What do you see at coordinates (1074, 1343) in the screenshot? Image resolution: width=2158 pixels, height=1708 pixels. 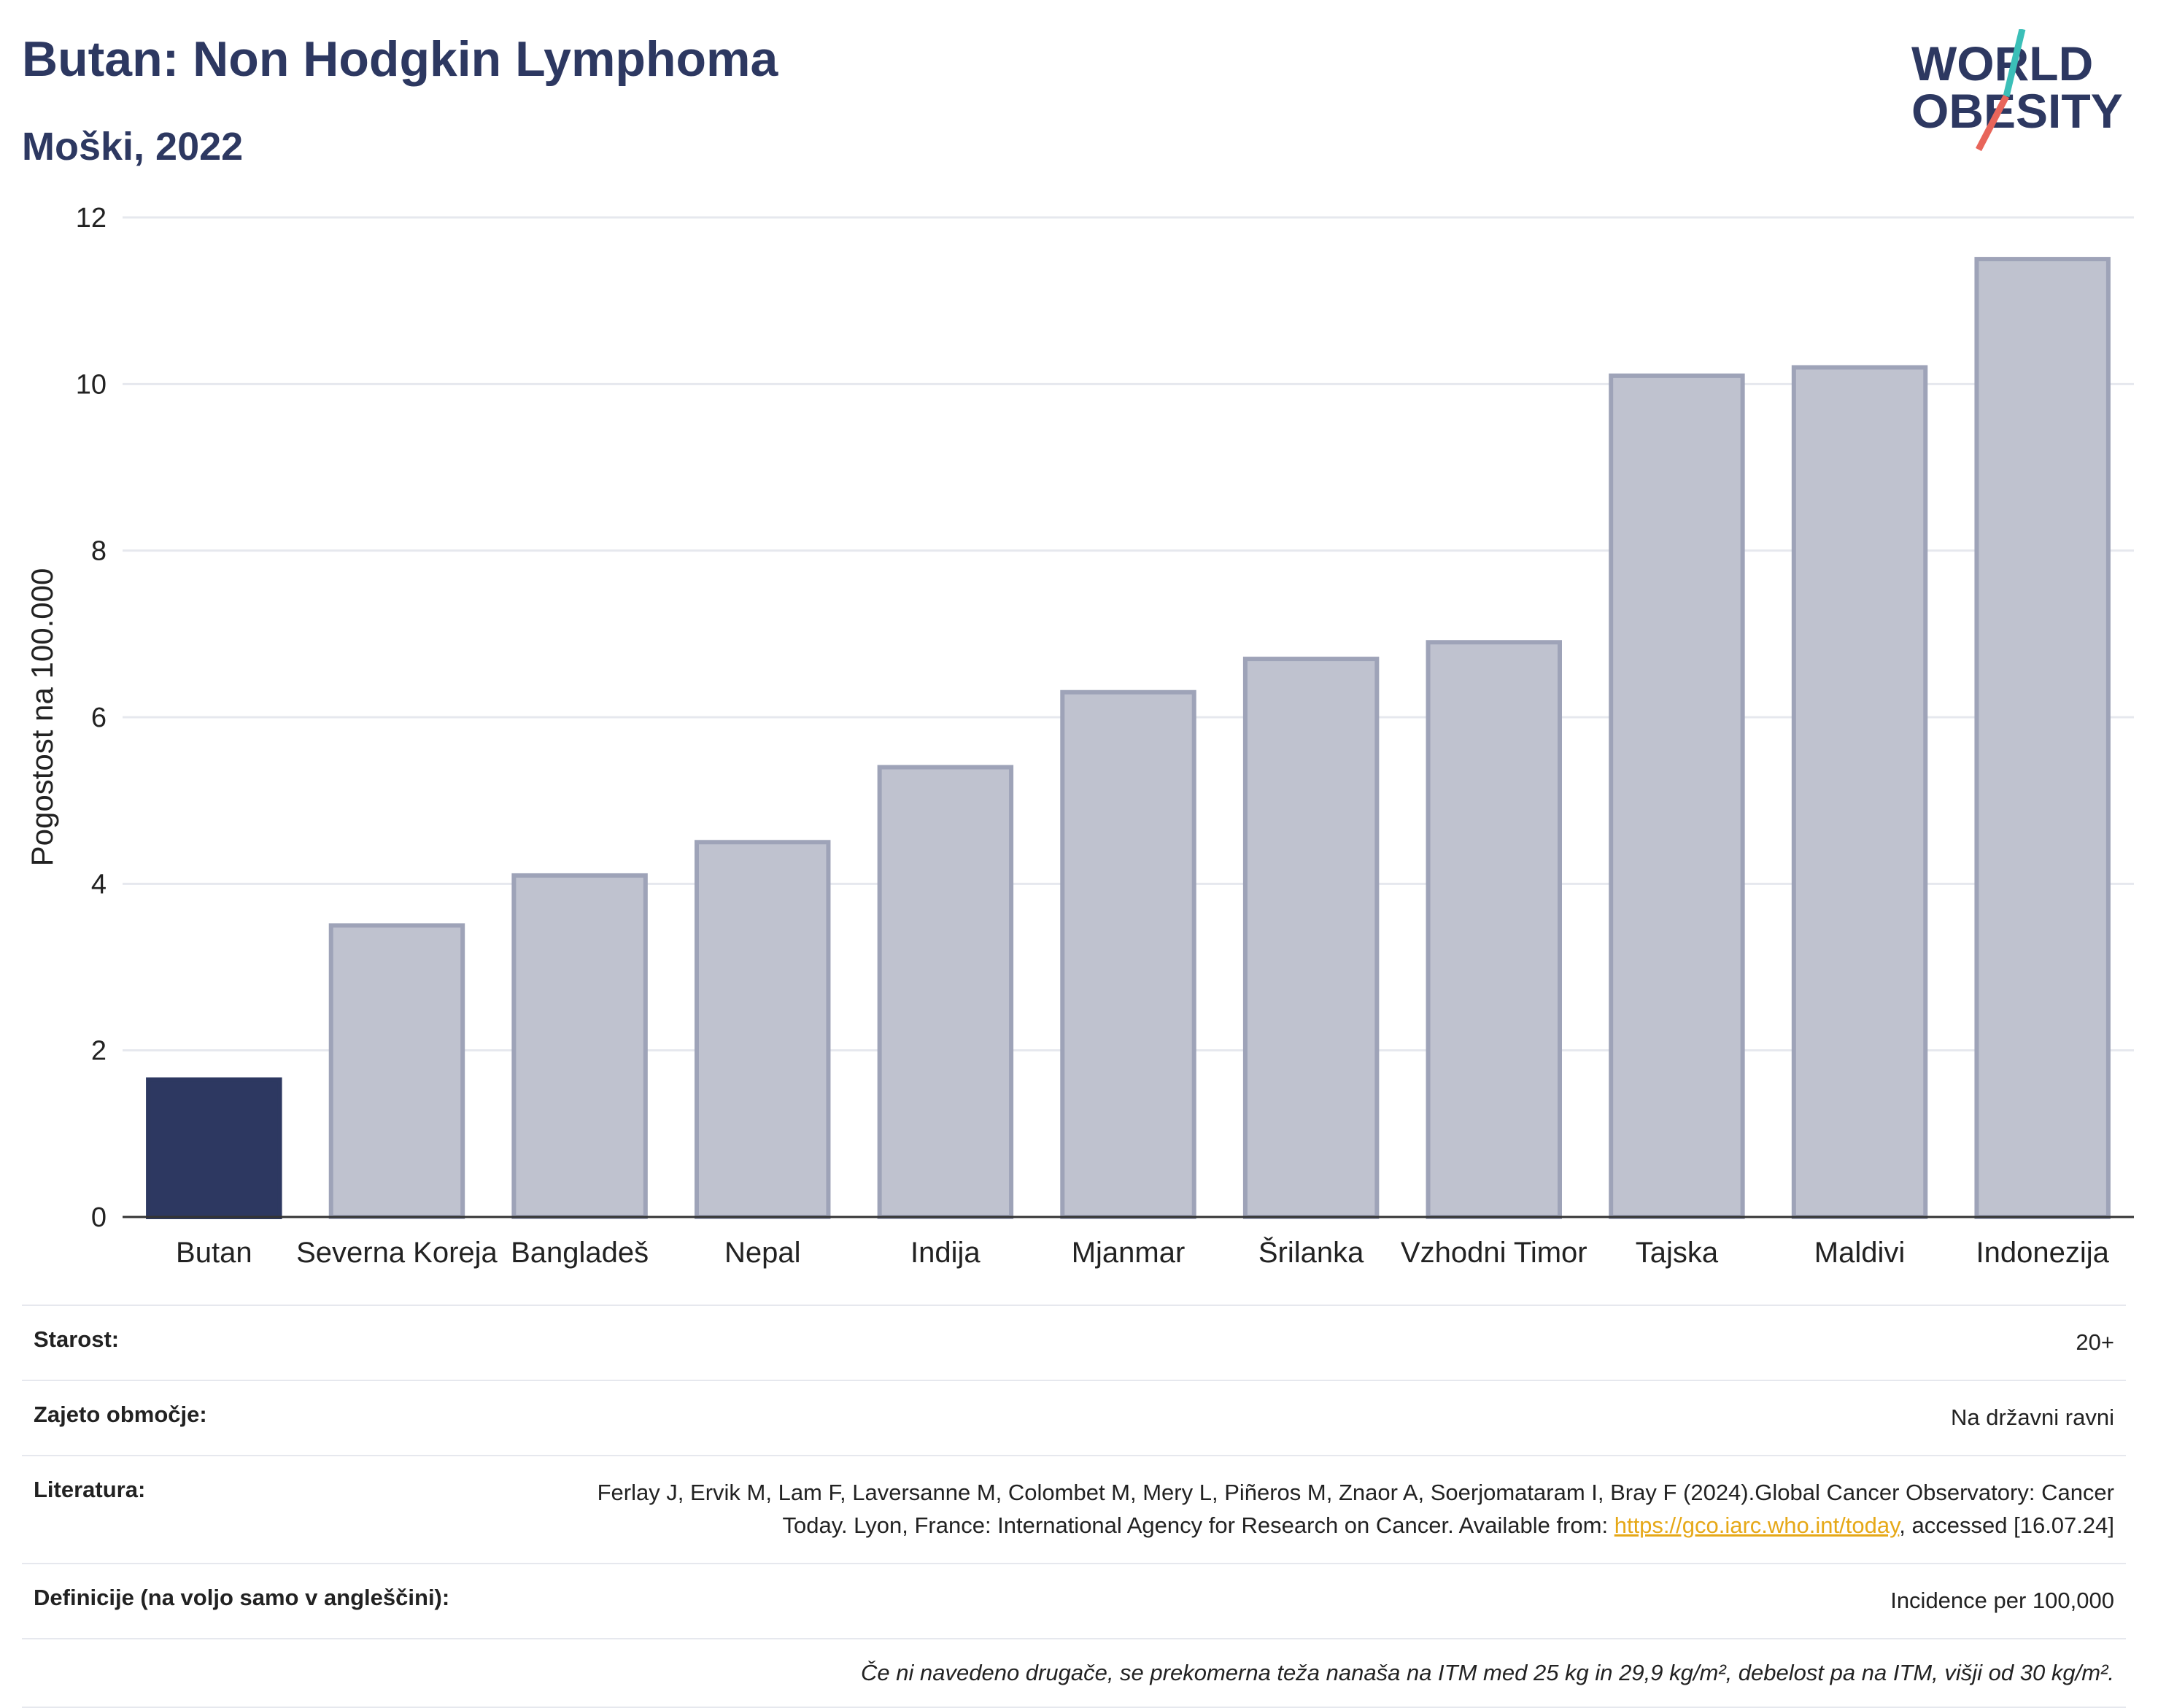 I see `info-row-age: Starost: 20+` at bounding box center [1074, 1343].